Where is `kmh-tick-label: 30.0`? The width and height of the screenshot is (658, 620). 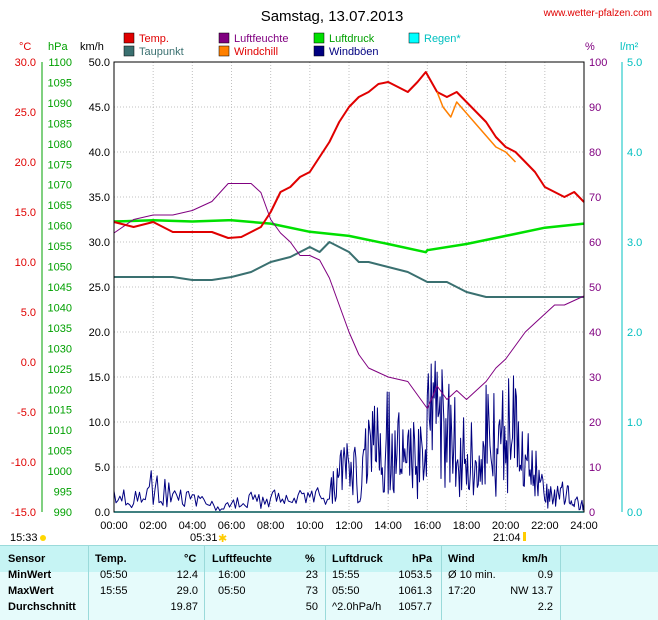
kmh-tick-label: 30.0 is located at coordinates (99, 243).